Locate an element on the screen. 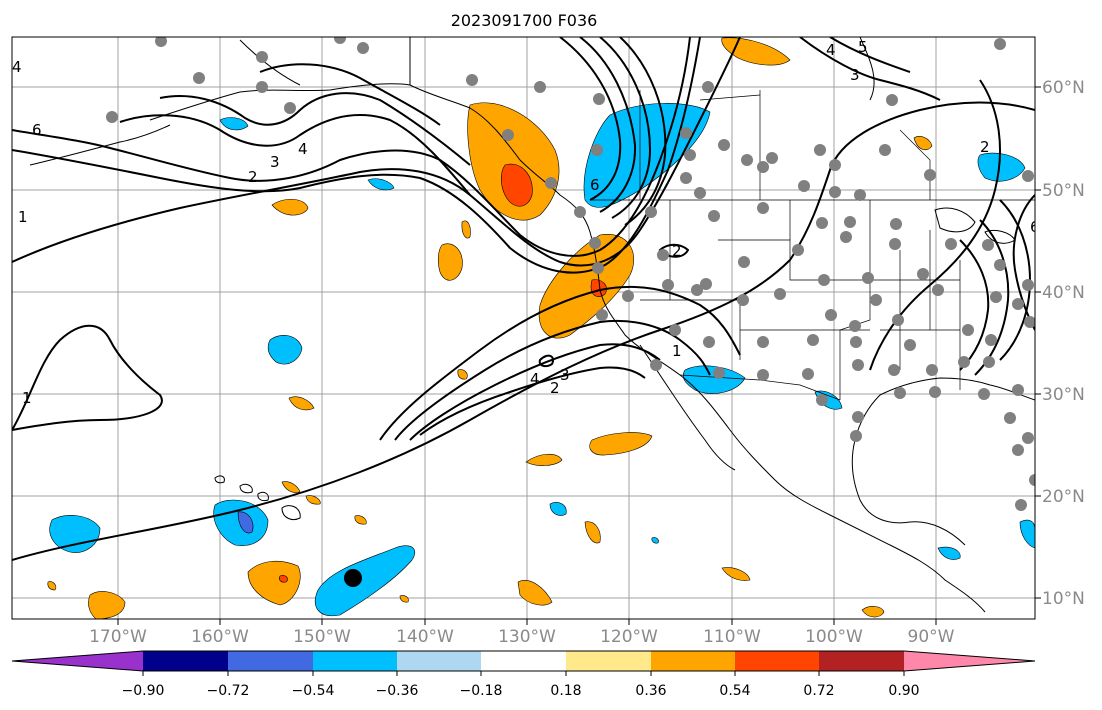  lon-label: 120°W is located at coordinates (629, 637).